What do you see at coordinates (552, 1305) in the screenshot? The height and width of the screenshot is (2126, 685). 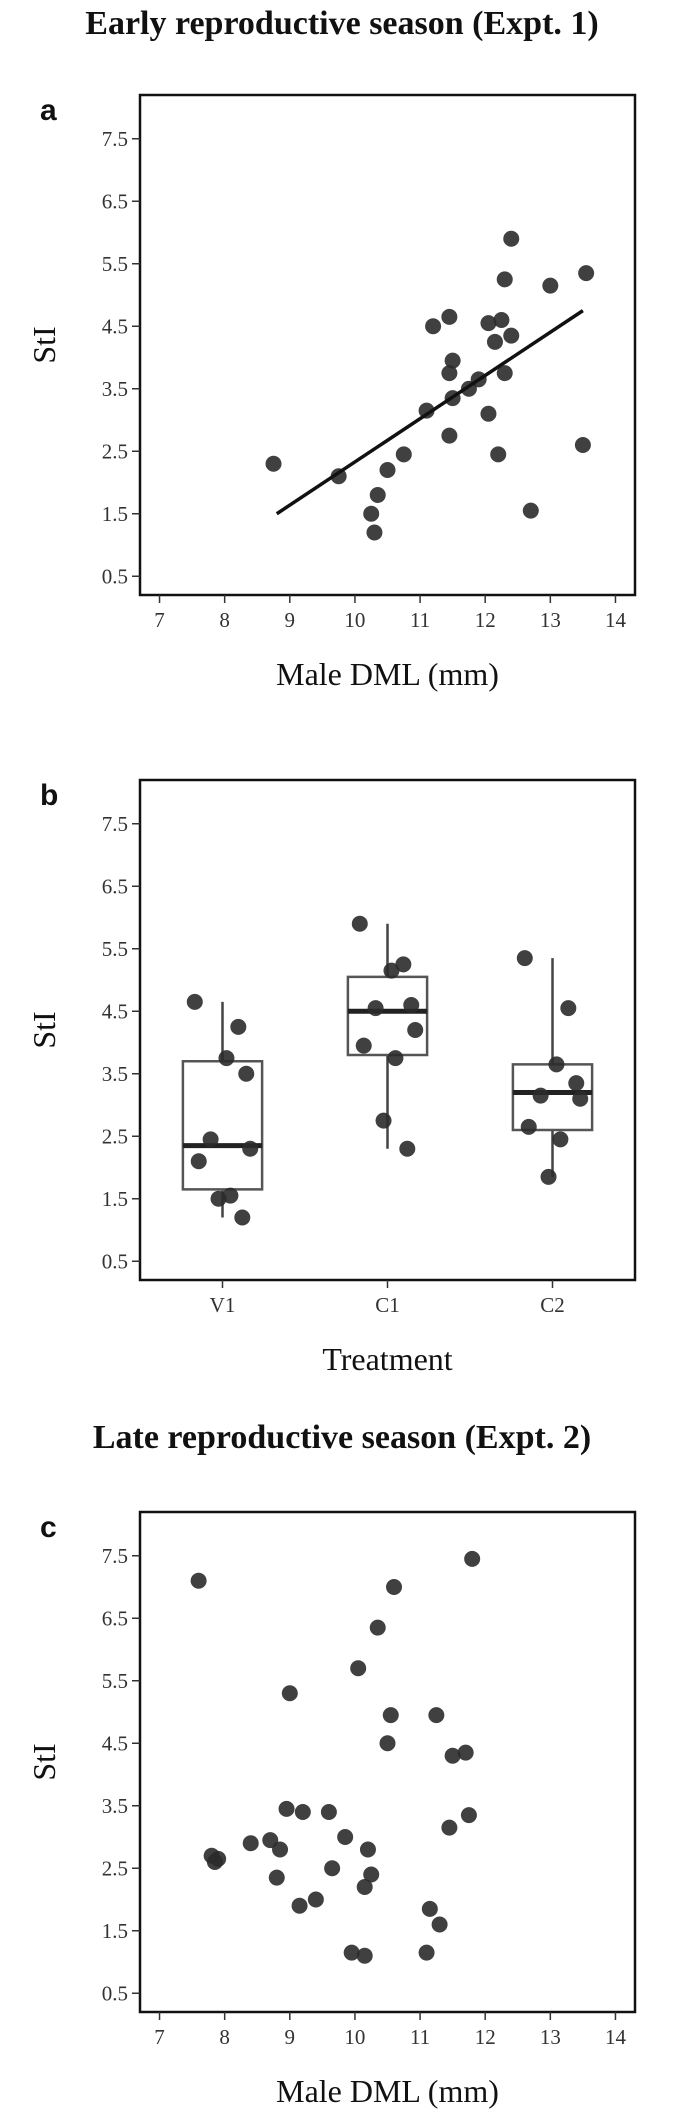 I see `x-tick-label: C2` at bounding box center [552, 1305].